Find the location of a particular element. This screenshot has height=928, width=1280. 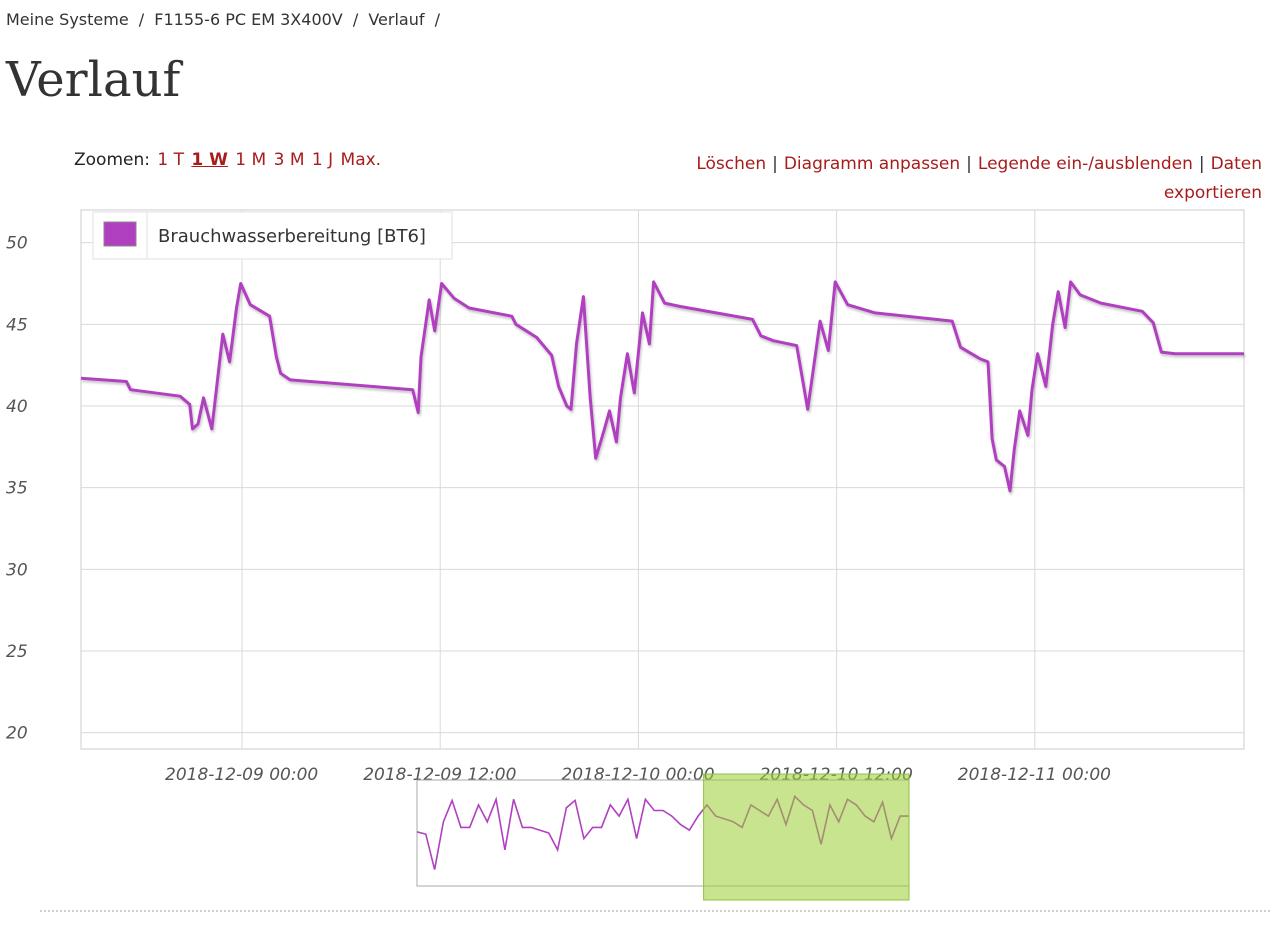

zoom-max: Max. is located at coordinates (361, 160).